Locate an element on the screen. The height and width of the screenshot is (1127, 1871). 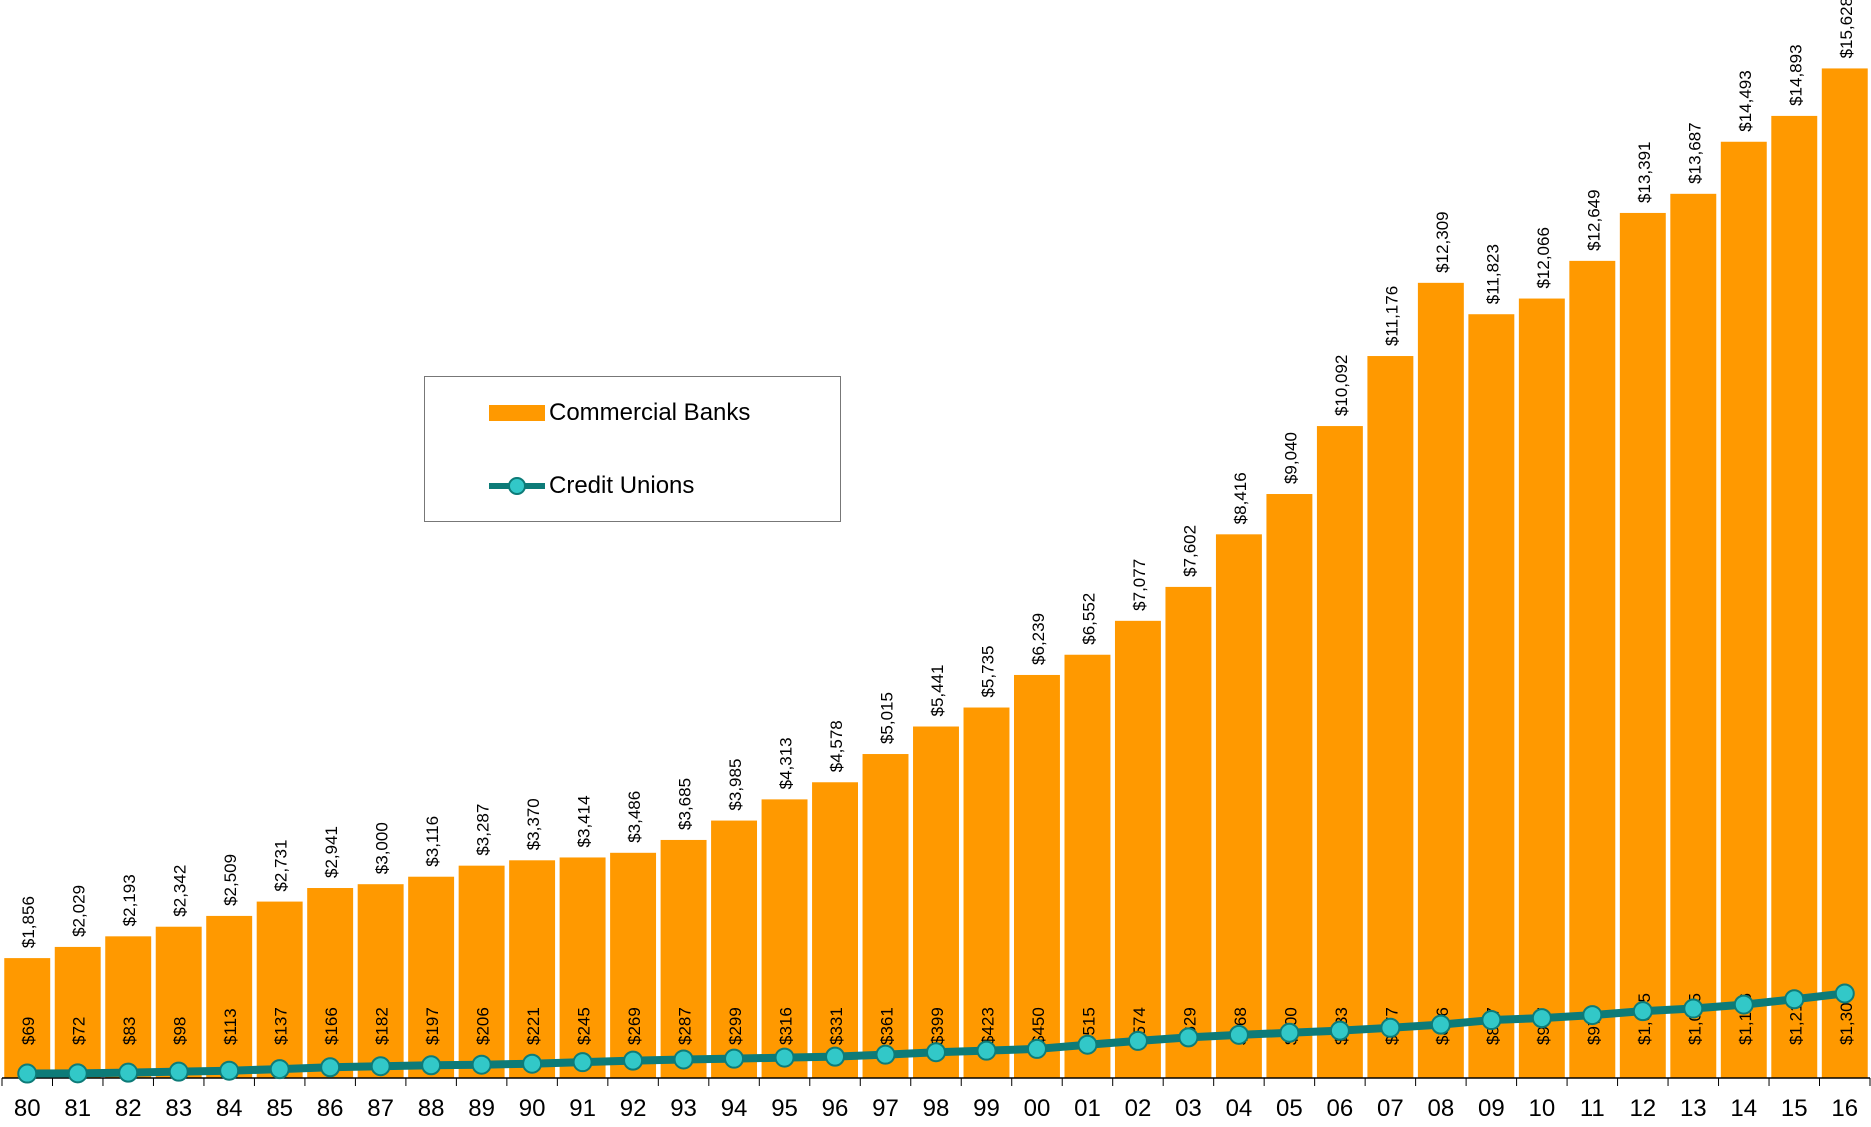
credit-union-value-label: $206 is located at coordinates (483, 1026).